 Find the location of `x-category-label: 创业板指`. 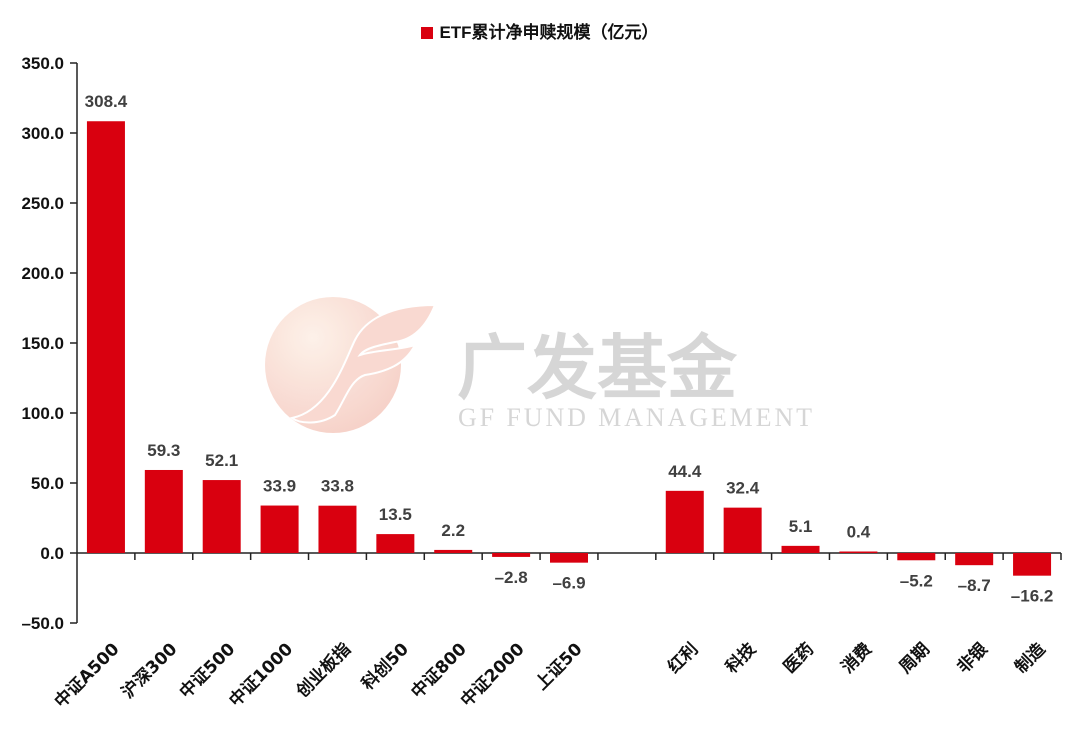

x-category-label: 创业板指 is located at coordinates (323, 671).